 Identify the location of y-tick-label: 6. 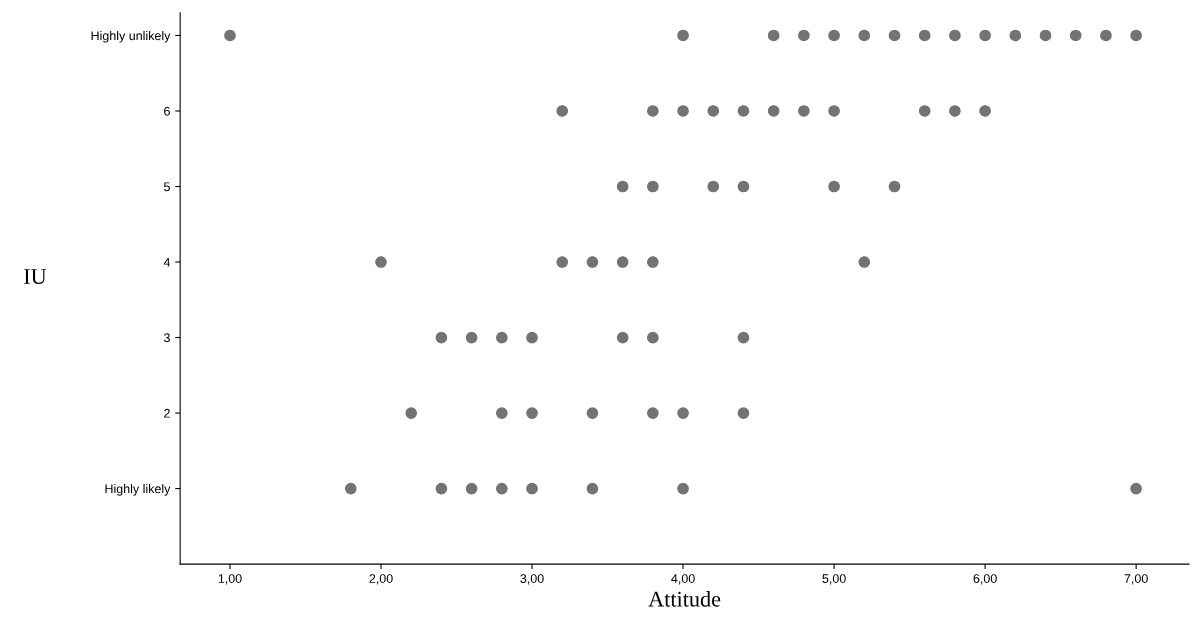
(167, 111).